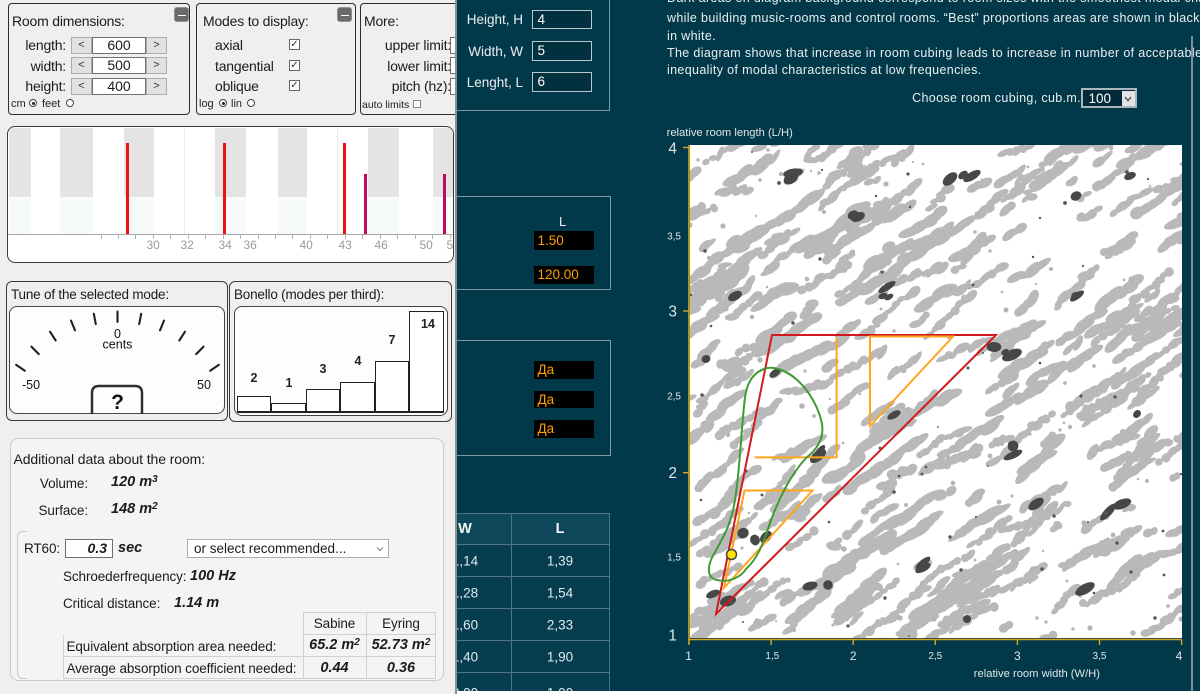 The width and height of the screenshot is (1200, 694). What do you see at coordinates (117, 334) in the screenshot?
I see `svg-text: 0` at bounding box center [117, 334].